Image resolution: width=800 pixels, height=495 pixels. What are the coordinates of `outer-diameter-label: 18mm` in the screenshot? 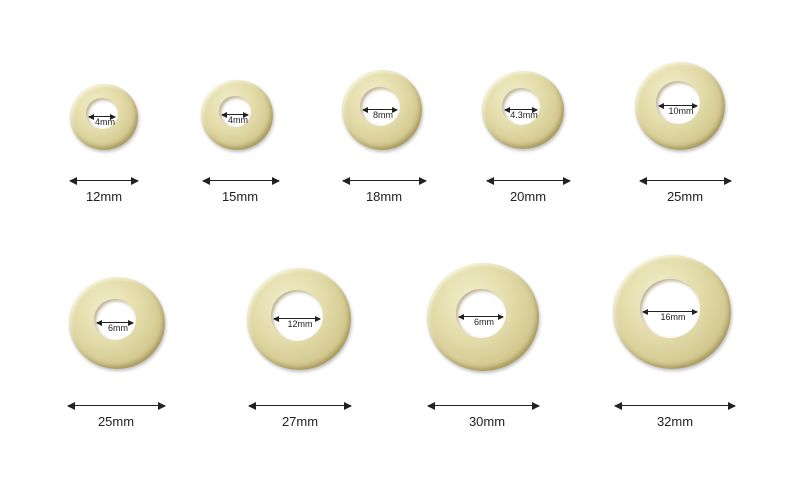 It's located at (384, 196).